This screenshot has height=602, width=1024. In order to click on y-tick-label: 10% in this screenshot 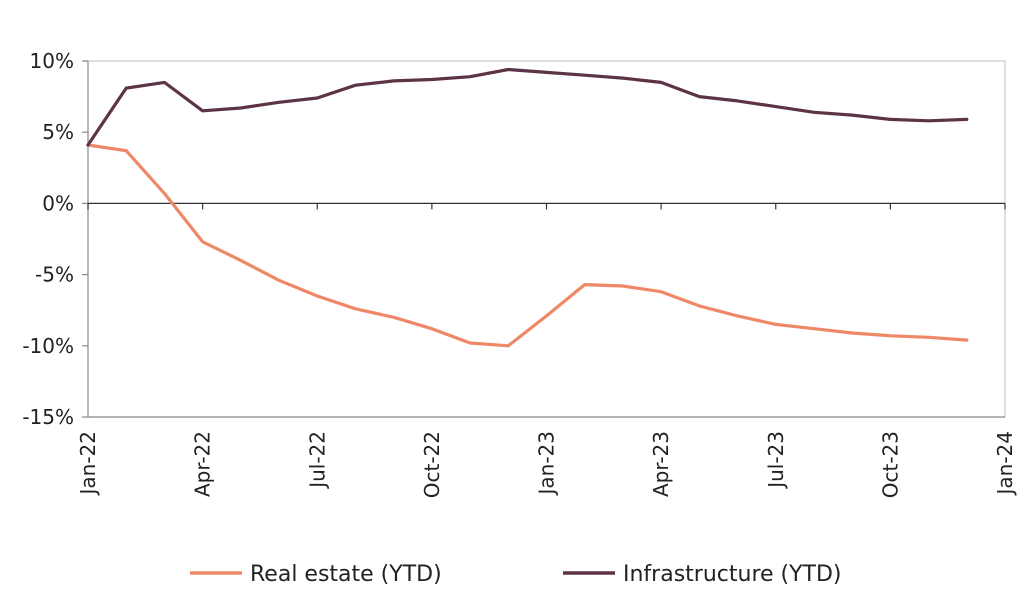, I will do `click(52, 61)`.